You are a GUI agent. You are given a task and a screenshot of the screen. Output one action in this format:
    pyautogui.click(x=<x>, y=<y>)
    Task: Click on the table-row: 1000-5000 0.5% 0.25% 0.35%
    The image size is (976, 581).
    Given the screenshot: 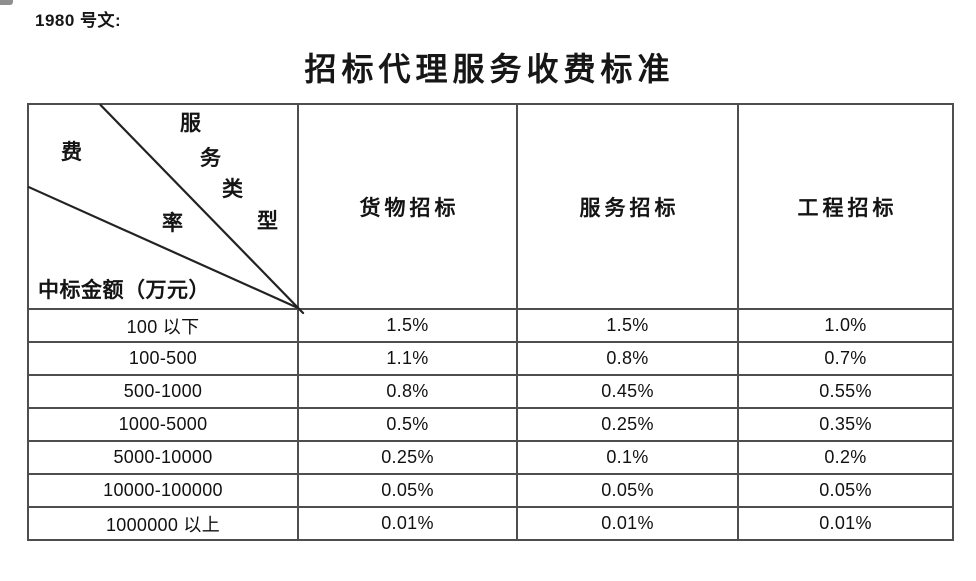 What is the action you would take?
    pyautogui.click(x=490, y=424)
    